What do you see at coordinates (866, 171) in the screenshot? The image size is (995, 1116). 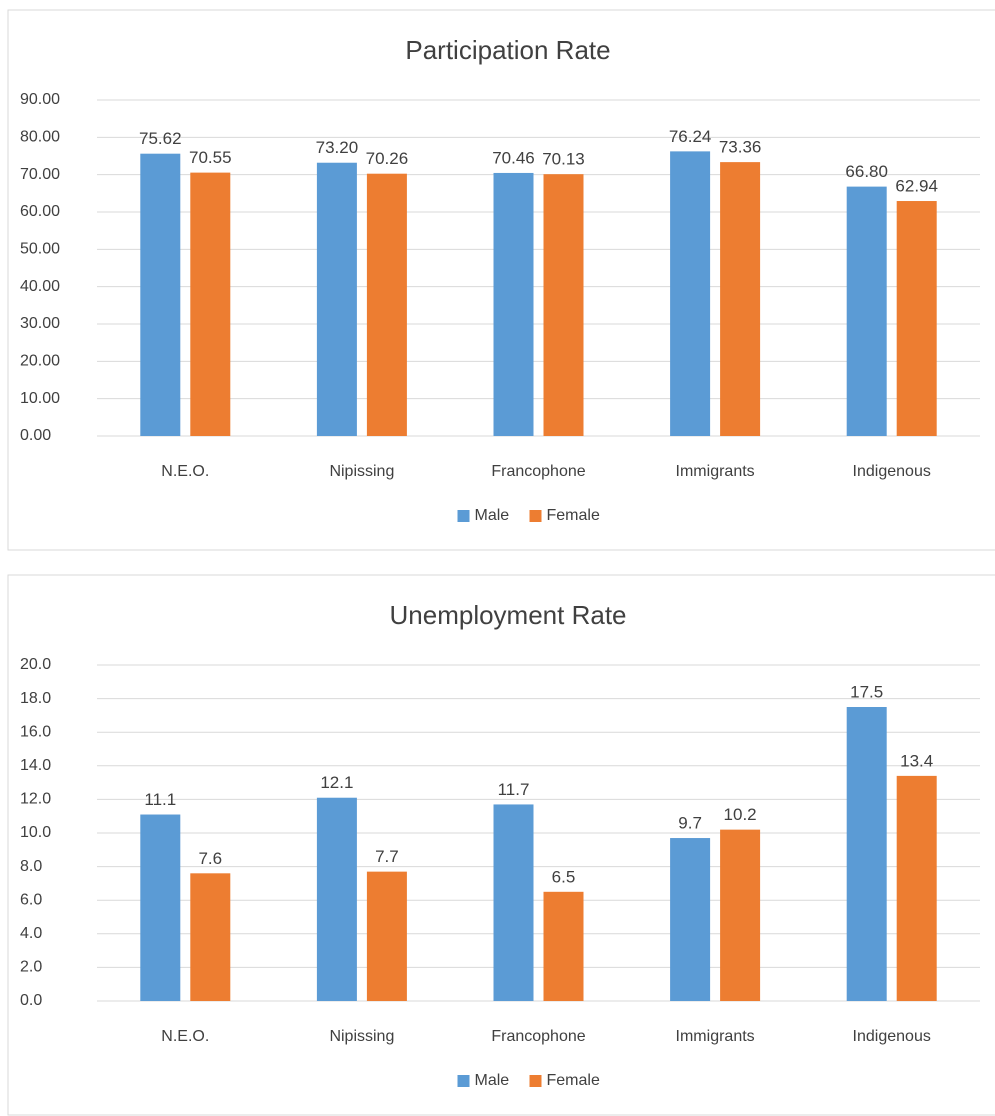 I see `data-label: 66.80` at bounding box center [866, 171].